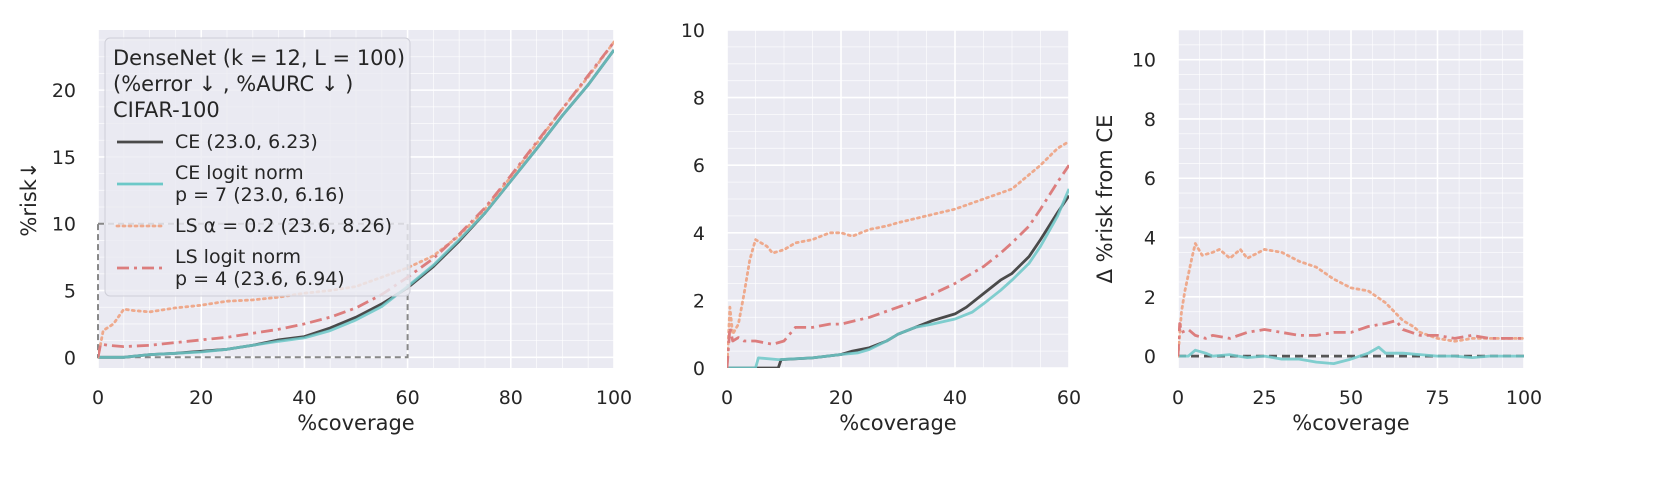 The height and width of the screenshot is (485, 1661). What do you see at coordinates (260, 279) in the screenshot?
I see `legend-entry-label: p = 4 (23.6, 6.94)` at bounding box center [260, 279].